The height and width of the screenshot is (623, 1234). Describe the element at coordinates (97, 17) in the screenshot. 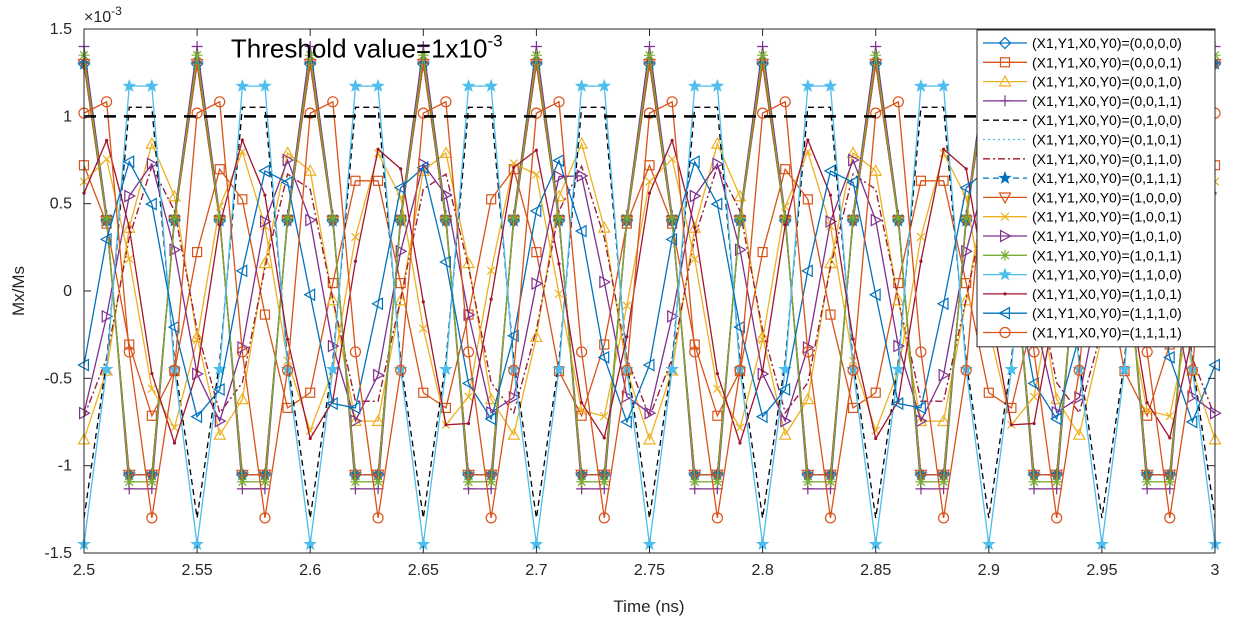

I see `y-exponent-base: ×10` at that location.